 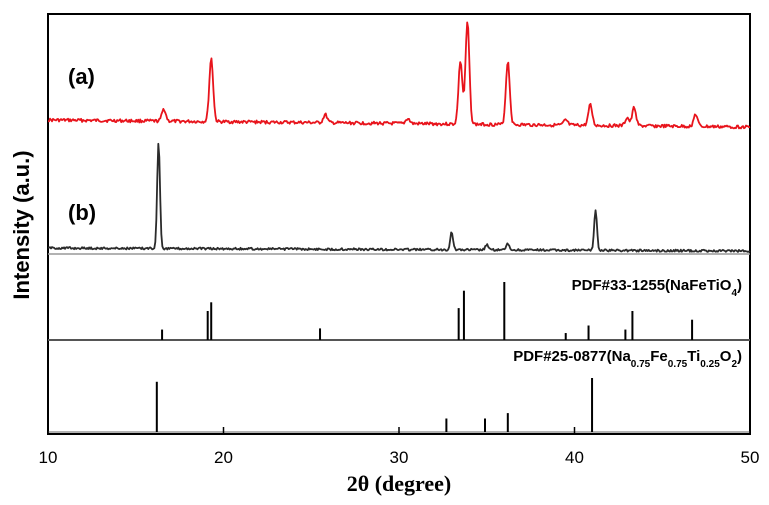 I want to click on x-tick-label: 30, so click(x=399, y=457).